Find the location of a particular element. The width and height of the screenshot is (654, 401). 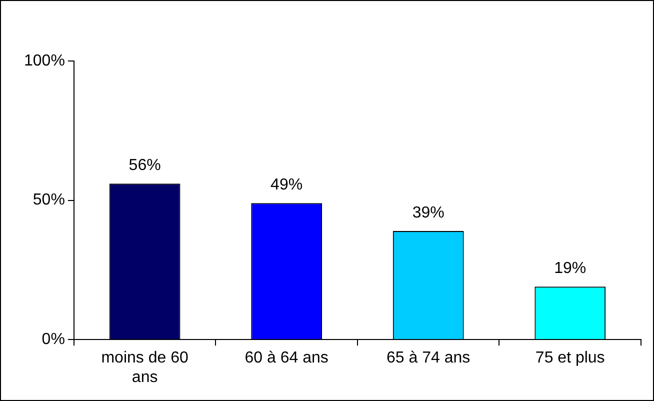

data-label: 56% is located at coordinates (144, 165).